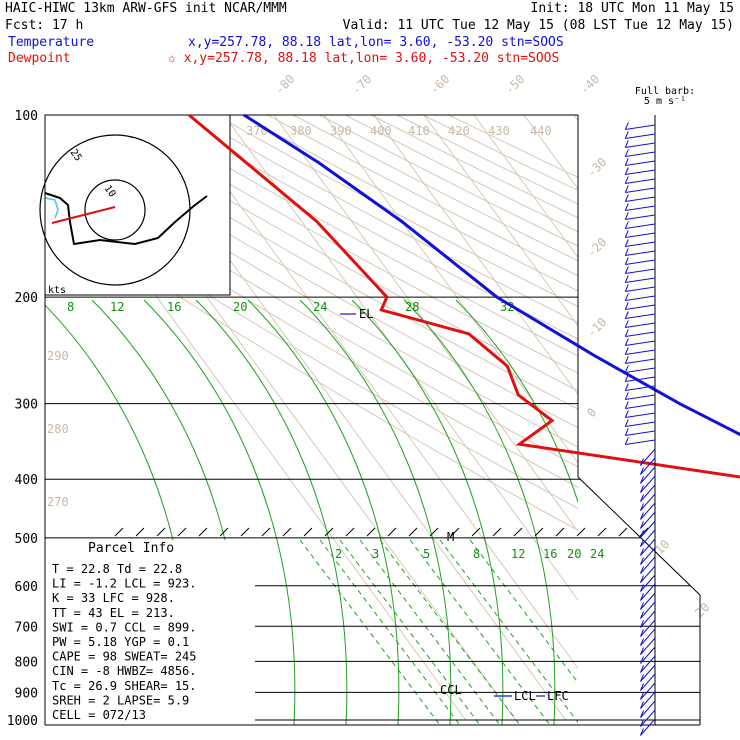  What do you see at coordinates (541, 131) in the screenshot?
I see `theta-label: 440` at bounding box center [541, 131].